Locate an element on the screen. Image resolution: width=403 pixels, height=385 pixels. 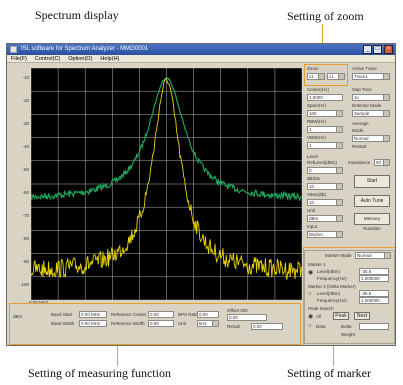
y-label: -20 is located at coordinates (25, 100).